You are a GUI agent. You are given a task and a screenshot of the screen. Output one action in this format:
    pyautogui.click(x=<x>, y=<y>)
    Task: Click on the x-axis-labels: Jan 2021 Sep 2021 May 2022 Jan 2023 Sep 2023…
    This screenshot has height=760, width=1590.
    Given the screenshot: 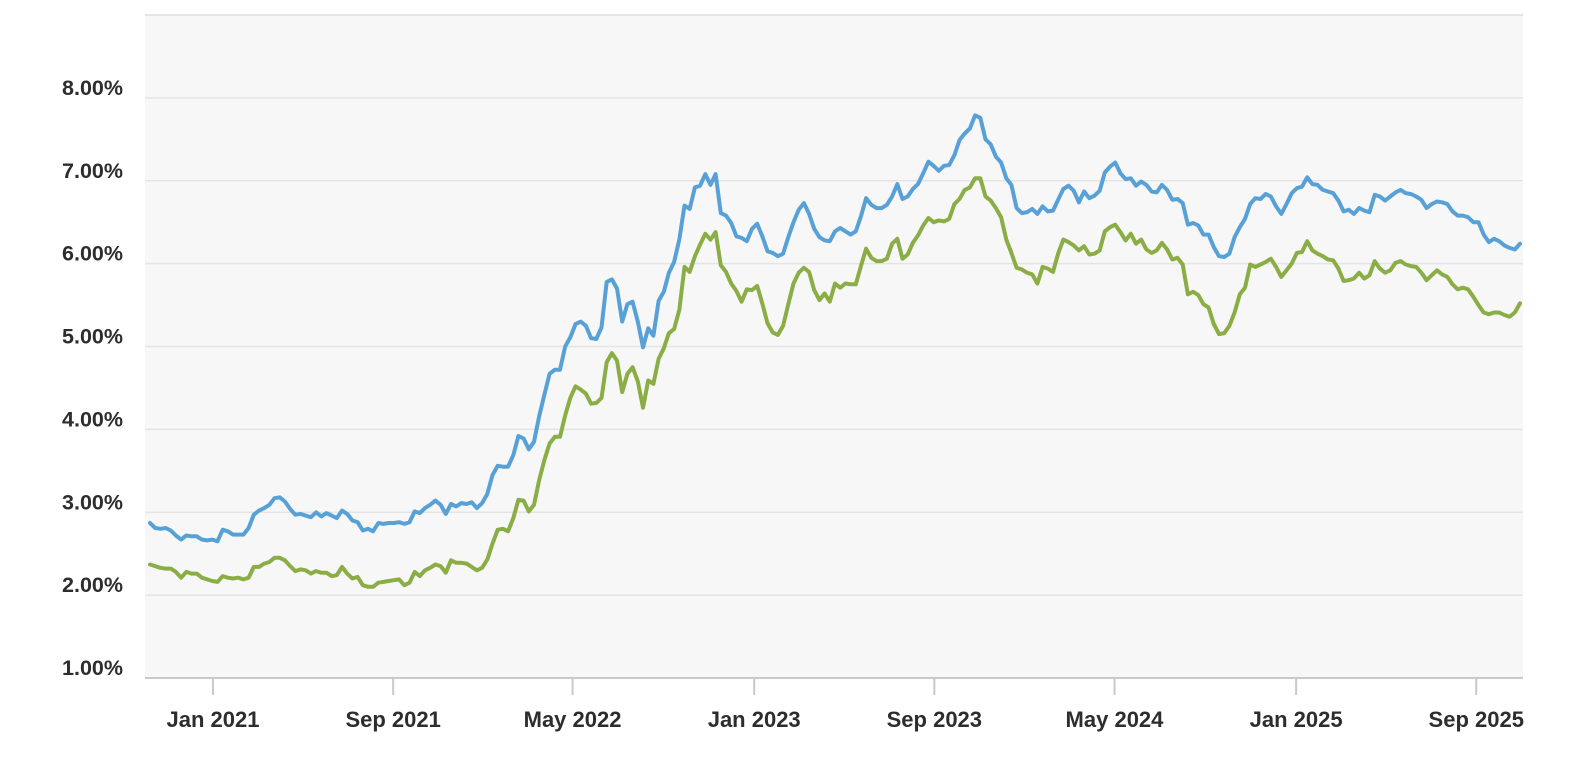 What is the action you would take?
    pyautogui.click(x=845, y=705)
    